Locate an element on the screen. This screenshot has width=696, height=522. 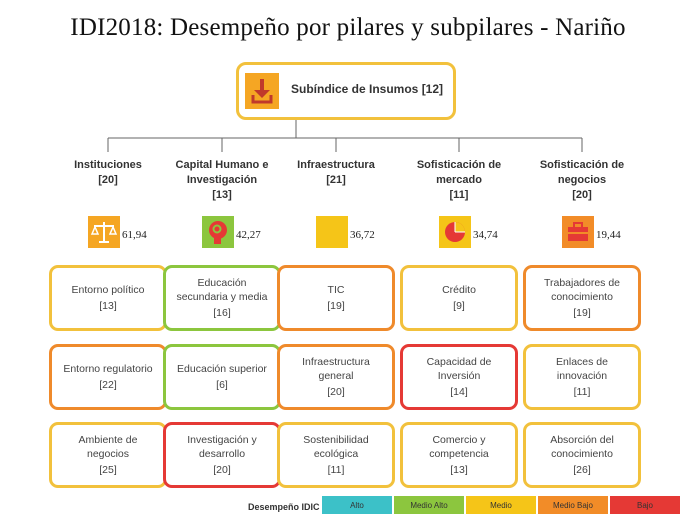
pillar-name: Instituciones is located at coordinates (108, 165).